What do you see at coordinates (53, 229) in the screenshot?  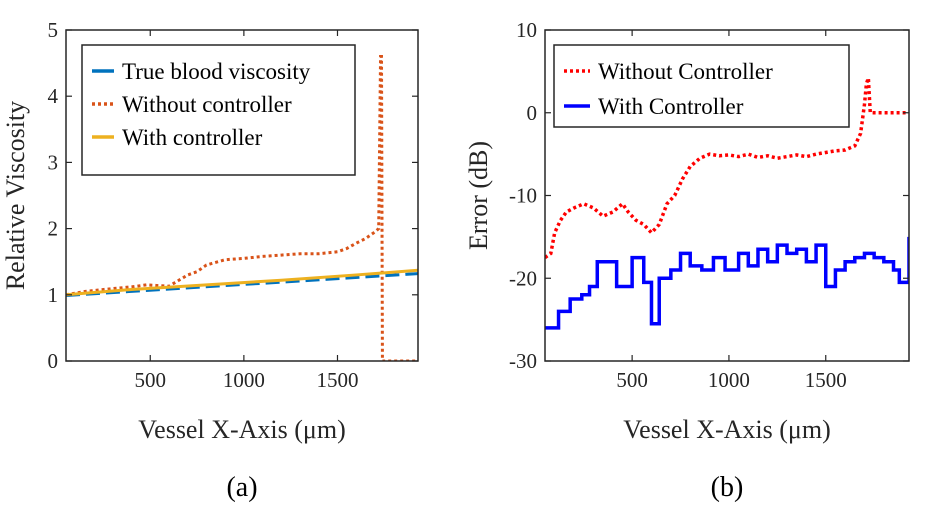 I see `chart-a-ytick-label: 2` at bounding box center [53, 229].